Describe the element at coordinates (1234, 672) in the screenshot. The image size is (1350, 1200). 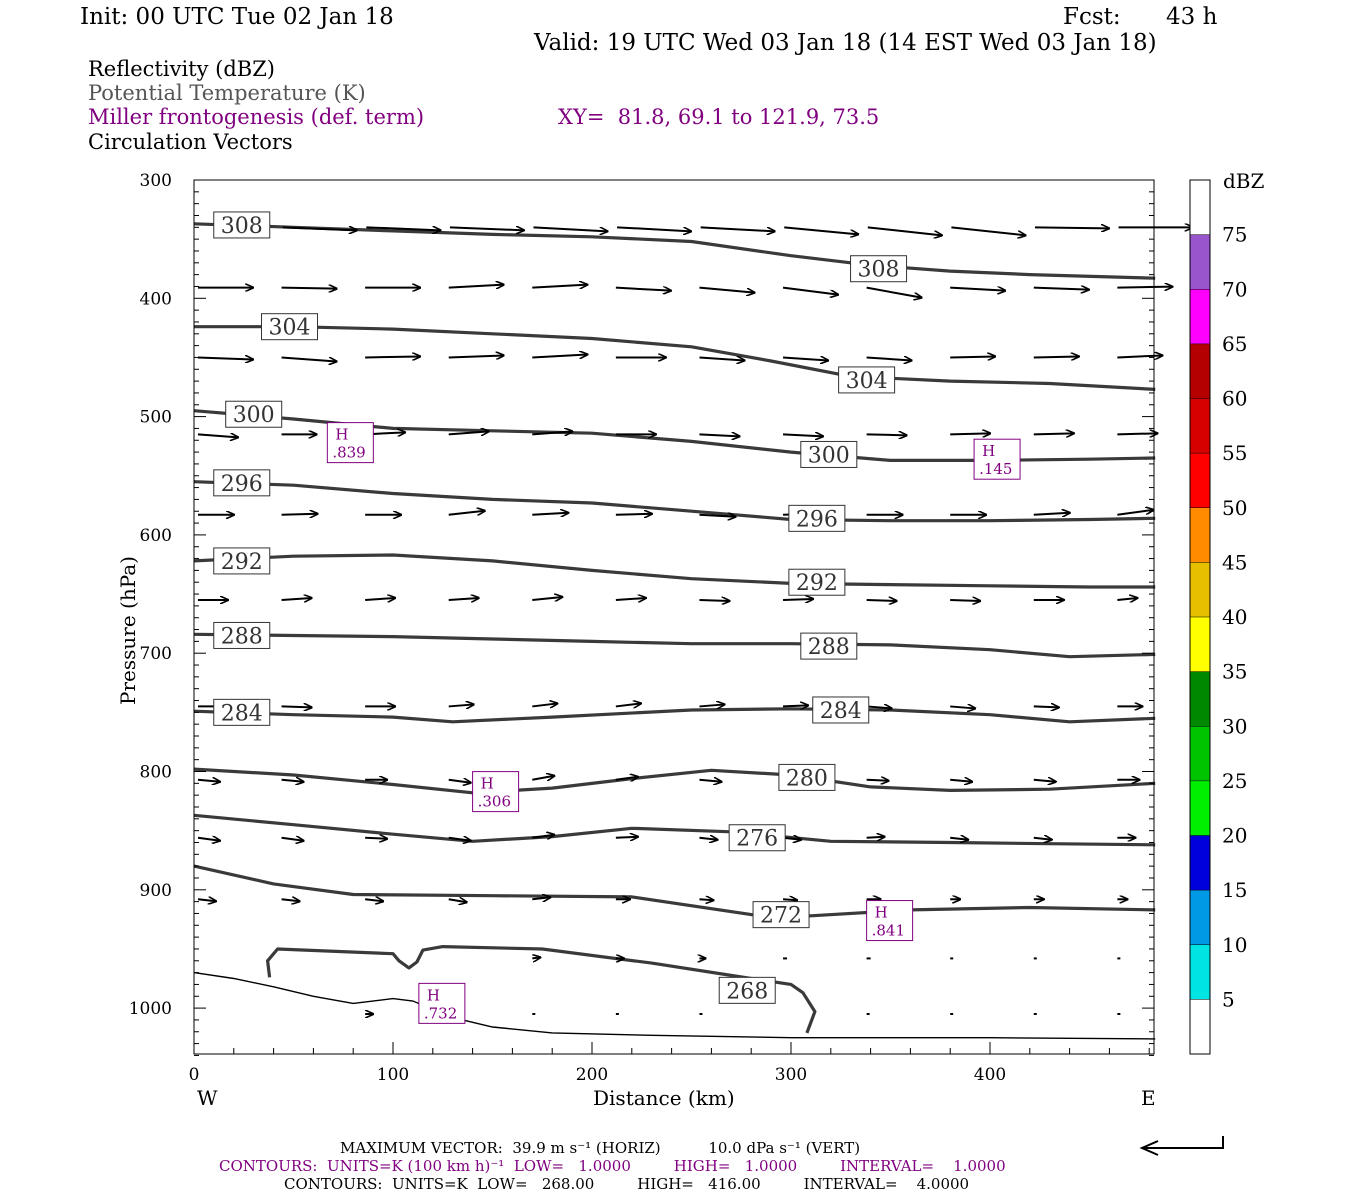
I see `legend-label: 35` at that location.